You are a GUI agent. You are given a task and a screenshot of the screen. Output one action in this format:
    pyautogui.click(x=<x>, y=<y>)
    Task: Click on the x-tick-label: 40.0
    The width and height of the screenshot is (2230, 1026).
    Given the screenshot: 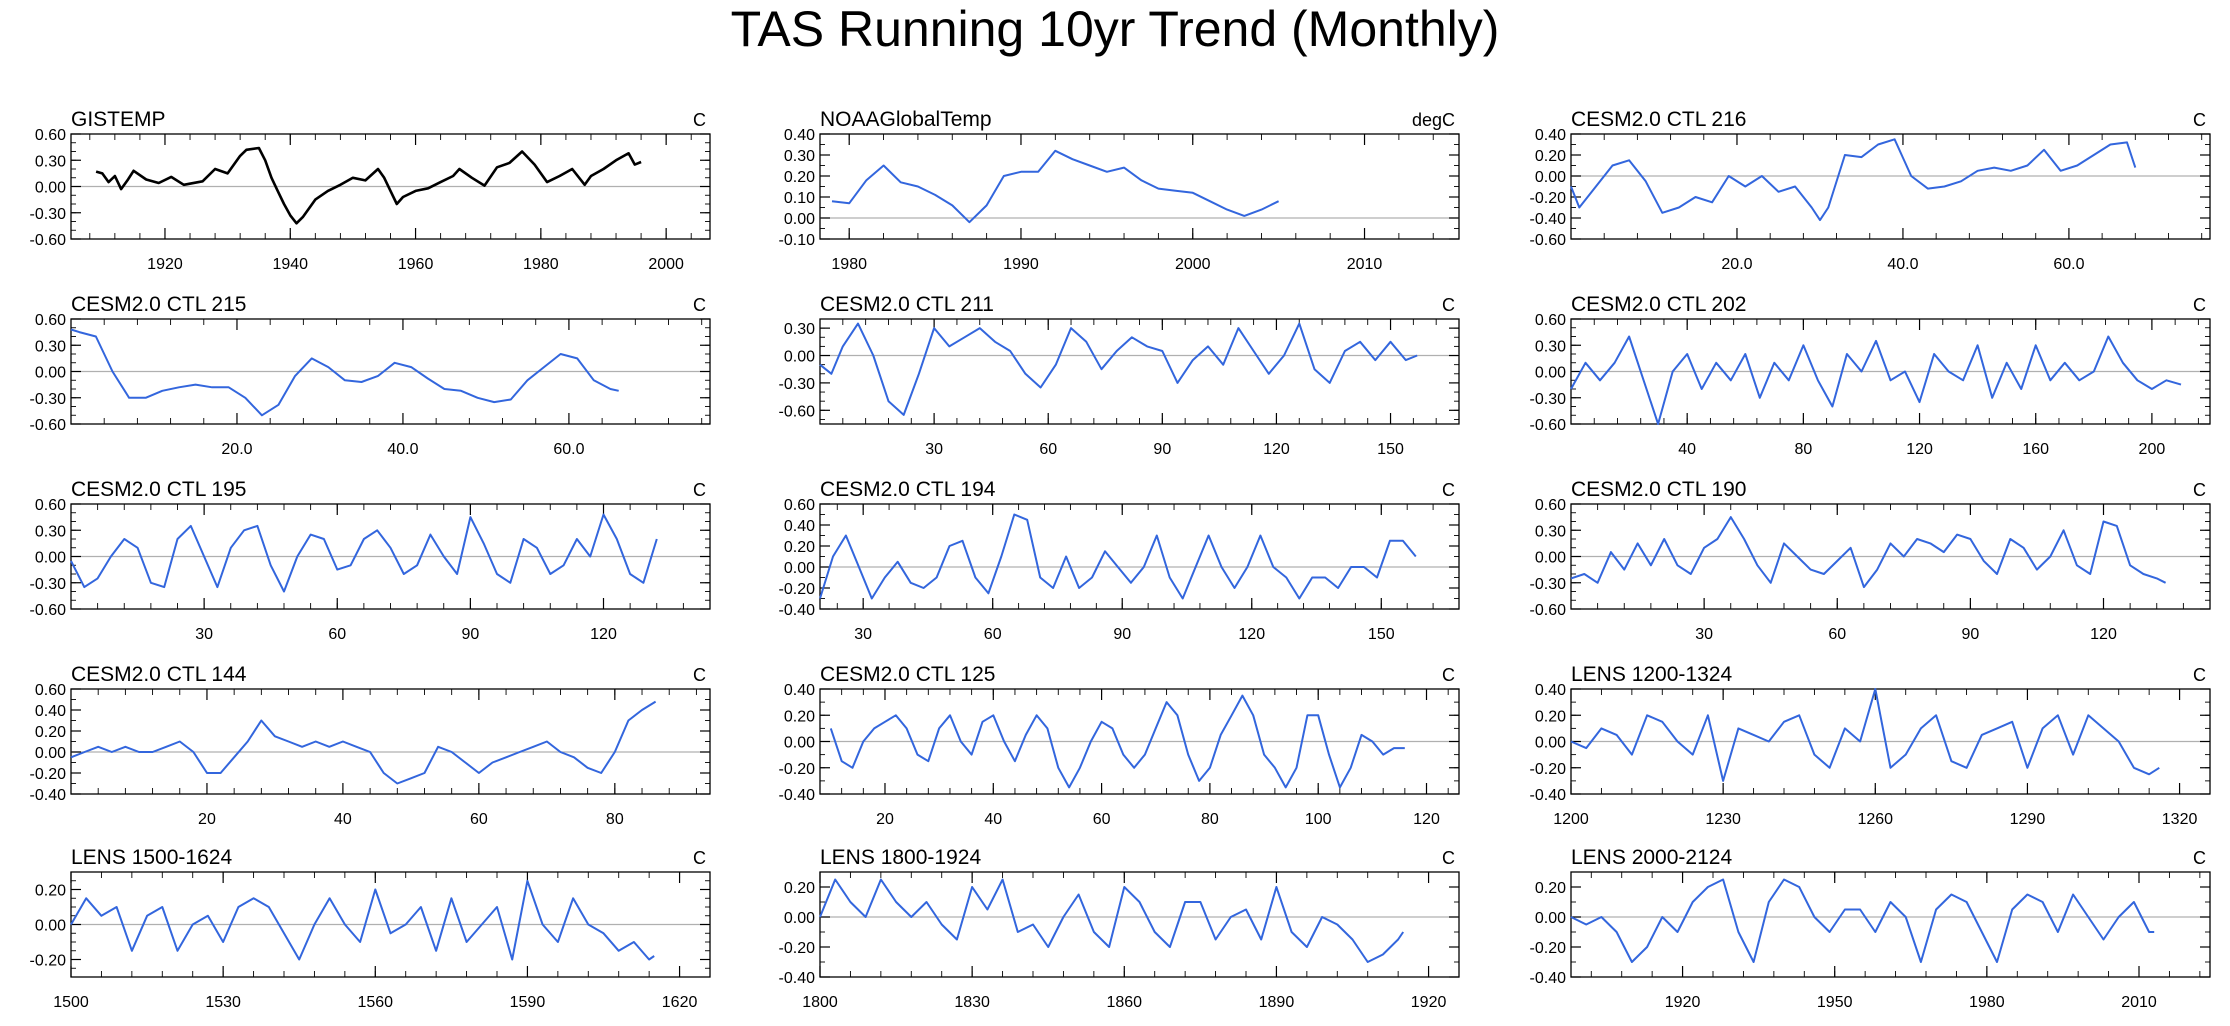 What is the action you would take?
    pyautogui.click(x=402, y=449)
    